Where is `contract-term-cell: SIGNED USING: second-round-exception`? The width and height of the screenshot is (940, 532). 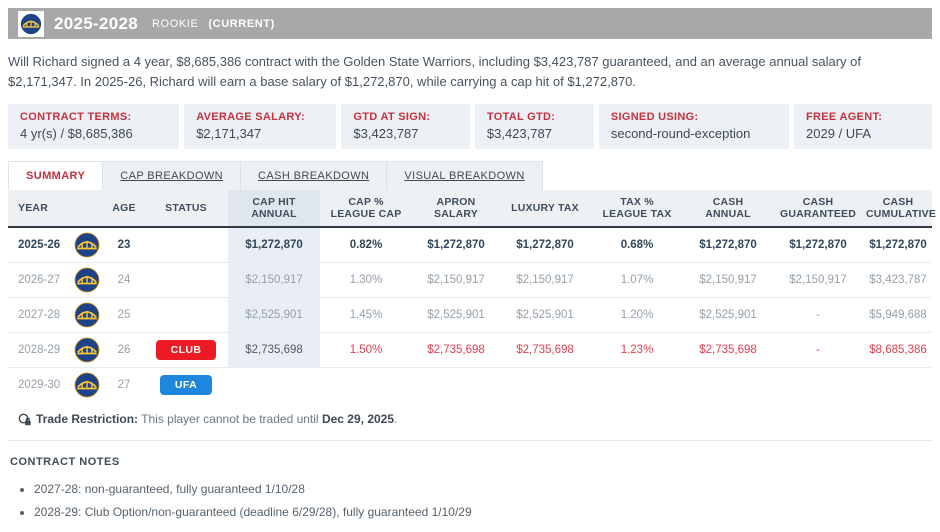 contract-term-cell: SIGNED USING: second-round-exception is located at coordinates (694, 126).